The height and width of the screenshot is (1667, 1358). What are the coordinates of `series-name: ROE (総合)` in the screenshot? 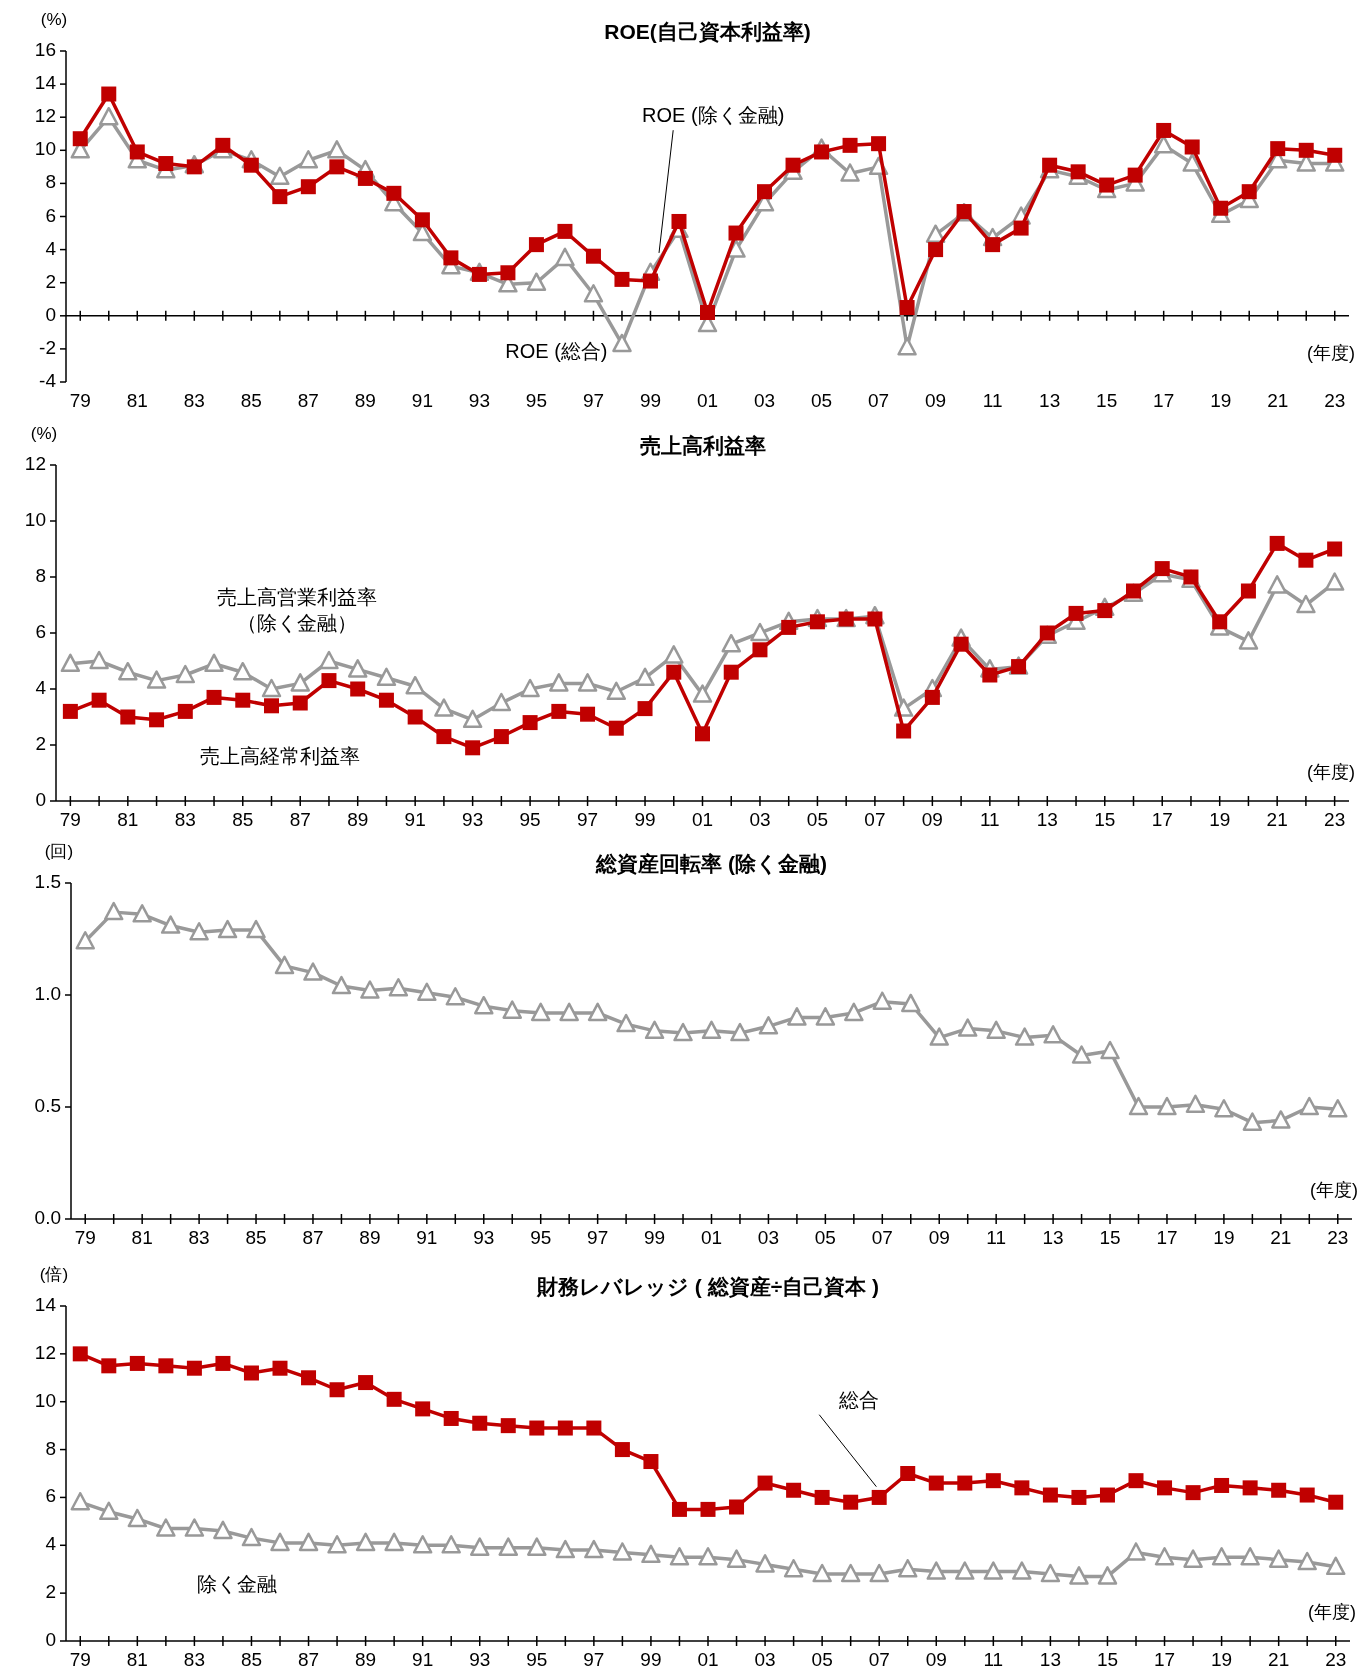 It's located at (556, 351).